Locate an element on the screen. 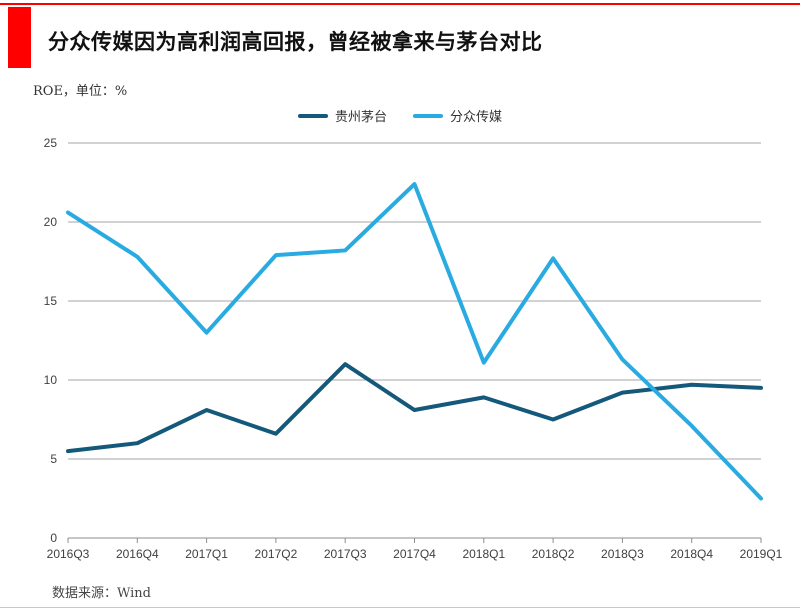  axis-unit-label: ROE，单位：% is located at coordinates (80, 91).